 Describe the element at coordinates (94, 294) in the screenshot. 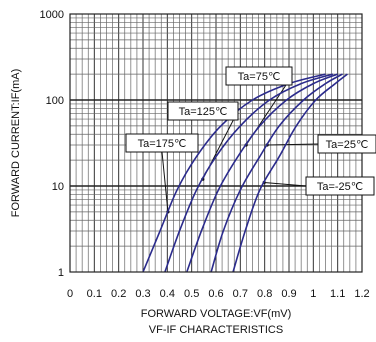

I see `x-tick-label: 0.1` at that location.